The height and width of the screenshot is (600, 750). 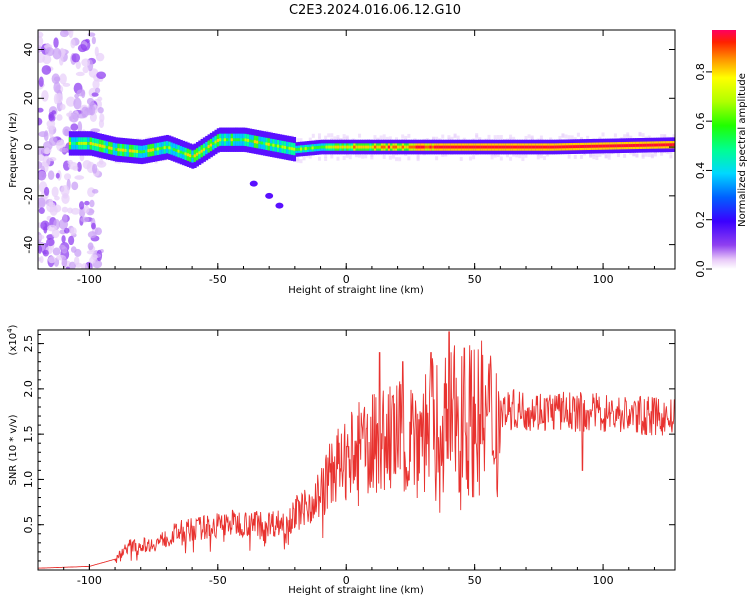 What do you see at coordinates (13, 449) in the screenshot?
I see `snr-y-axis-label: SNR (10 * v/v)` at bounding box center [13, 449].